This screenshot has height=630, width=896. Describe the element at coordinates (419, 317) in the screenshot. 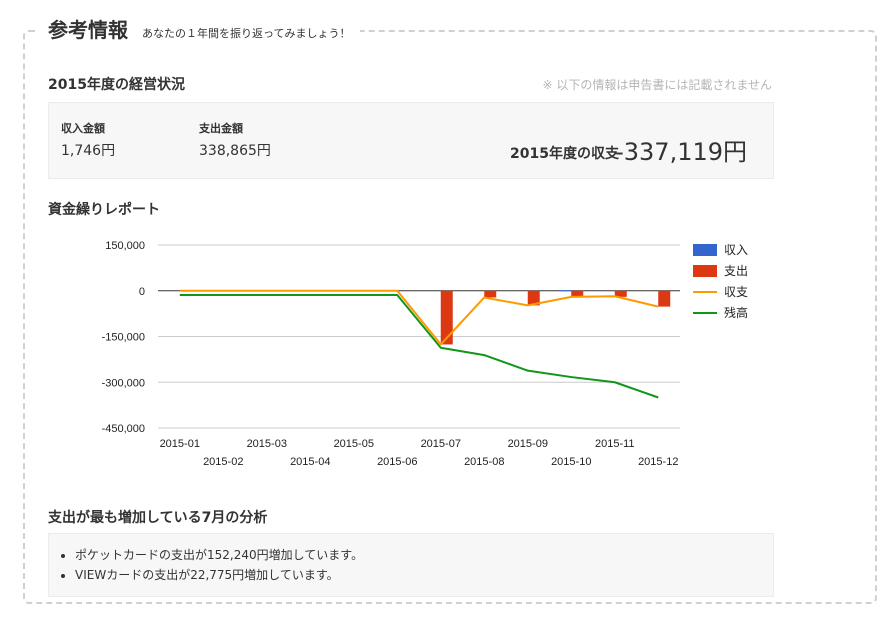

I see `line-net` at that location.